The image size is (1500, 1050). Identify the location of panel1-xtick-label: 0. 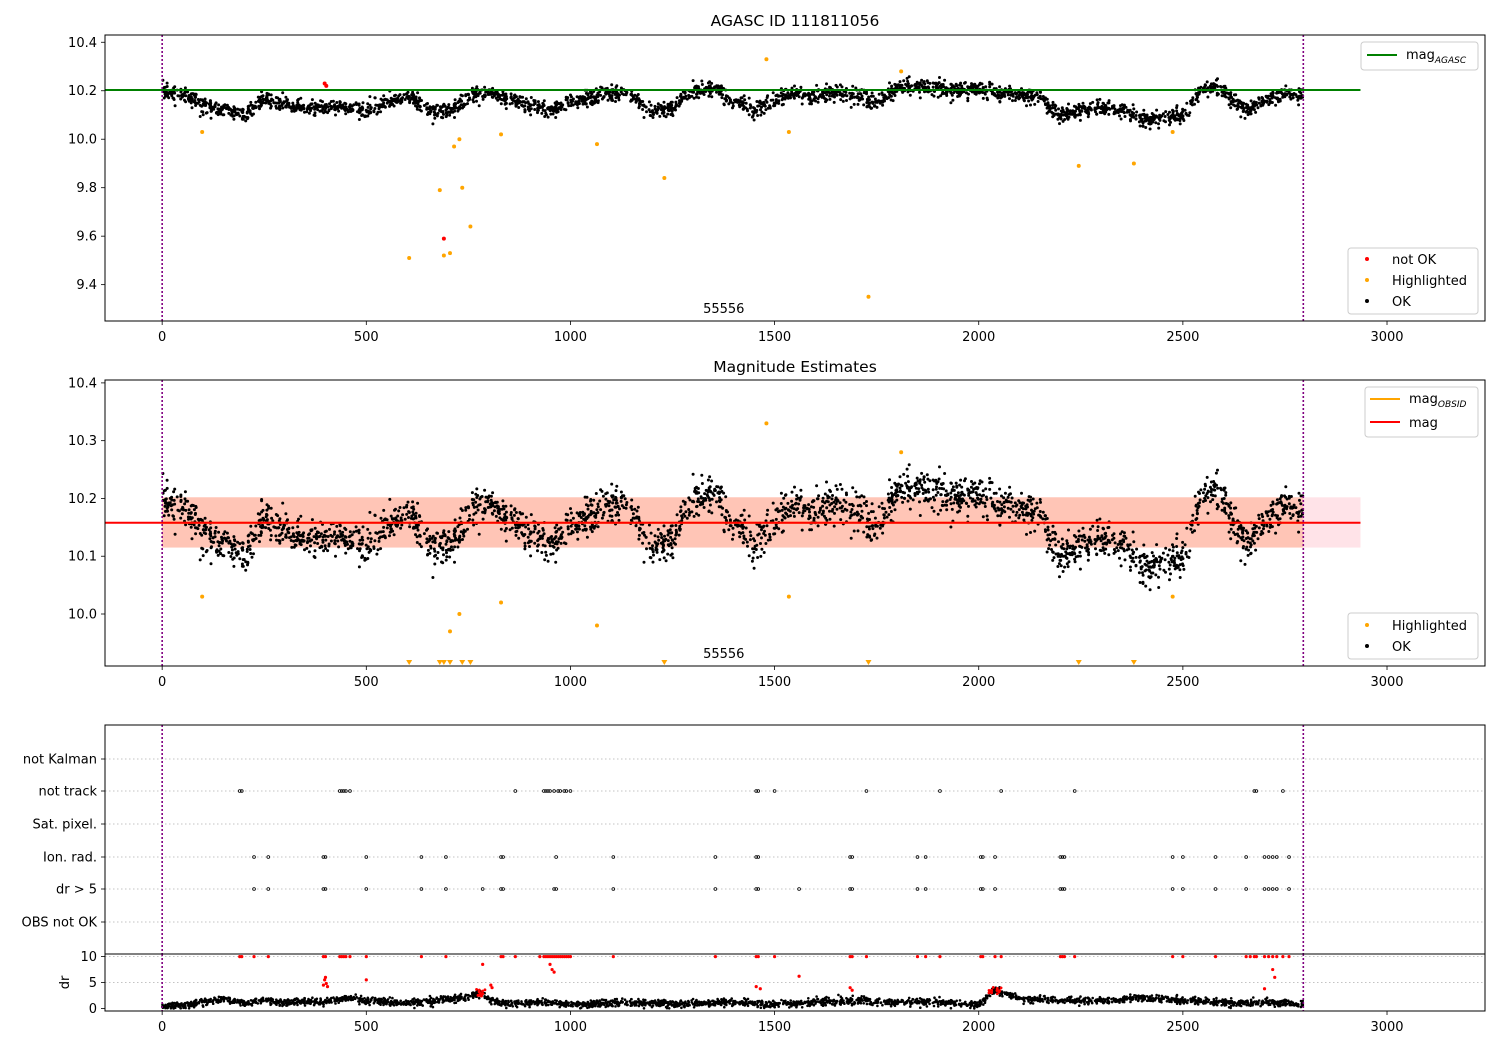
(162, 337).